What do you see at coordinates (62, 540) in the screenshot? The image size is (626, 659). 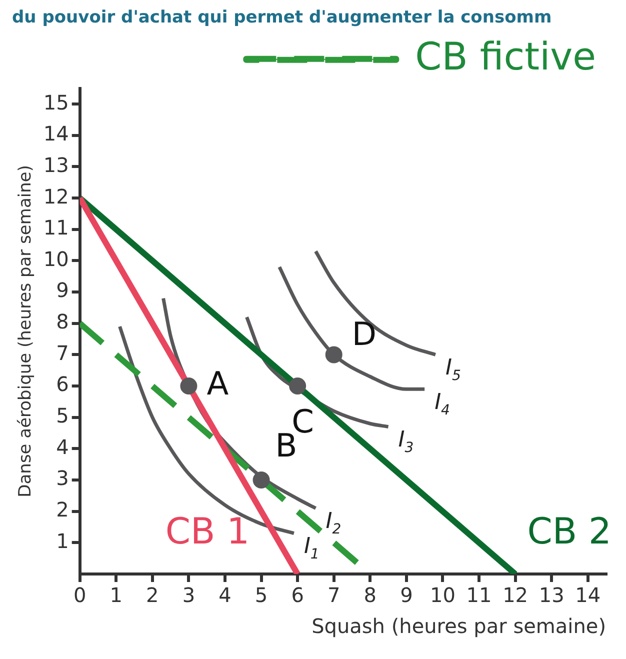 I see `y-tick-label: 1` at bounding box center [62, 540].